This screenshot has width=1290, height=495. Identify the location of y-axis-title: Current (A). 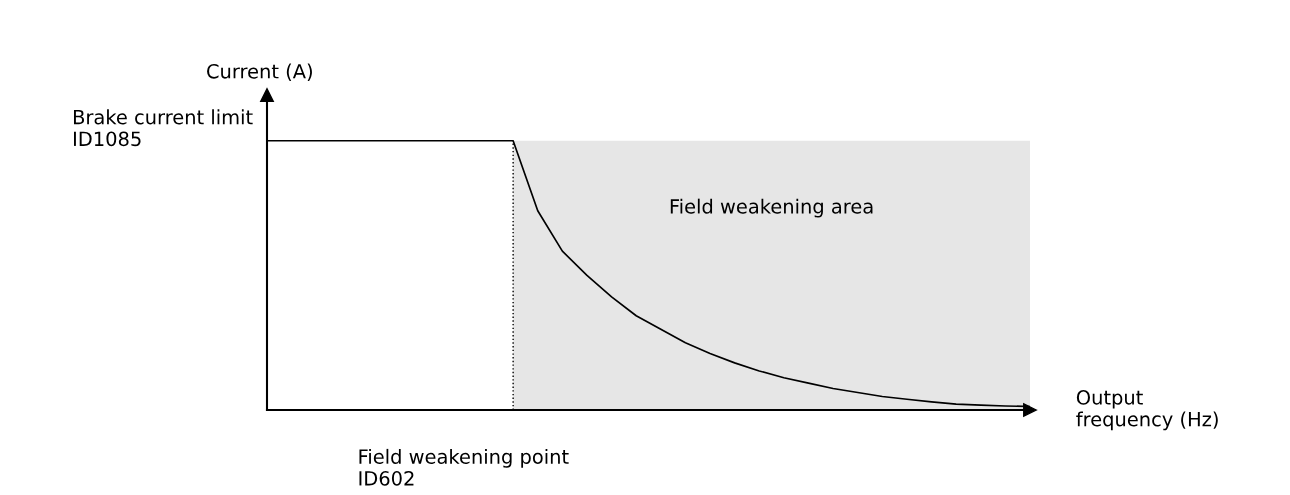
(259, 72).